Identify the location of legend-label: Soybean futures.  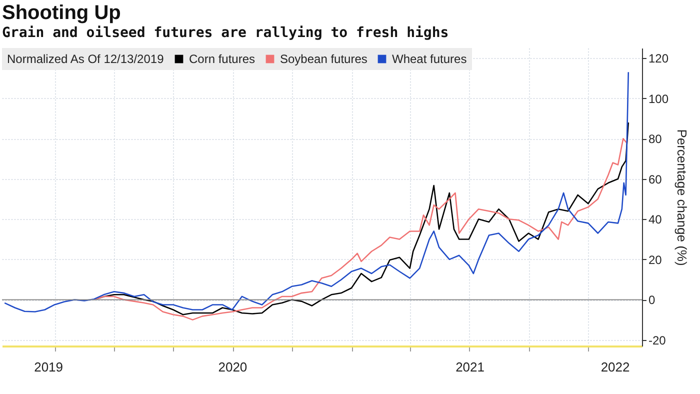
(324, 59).